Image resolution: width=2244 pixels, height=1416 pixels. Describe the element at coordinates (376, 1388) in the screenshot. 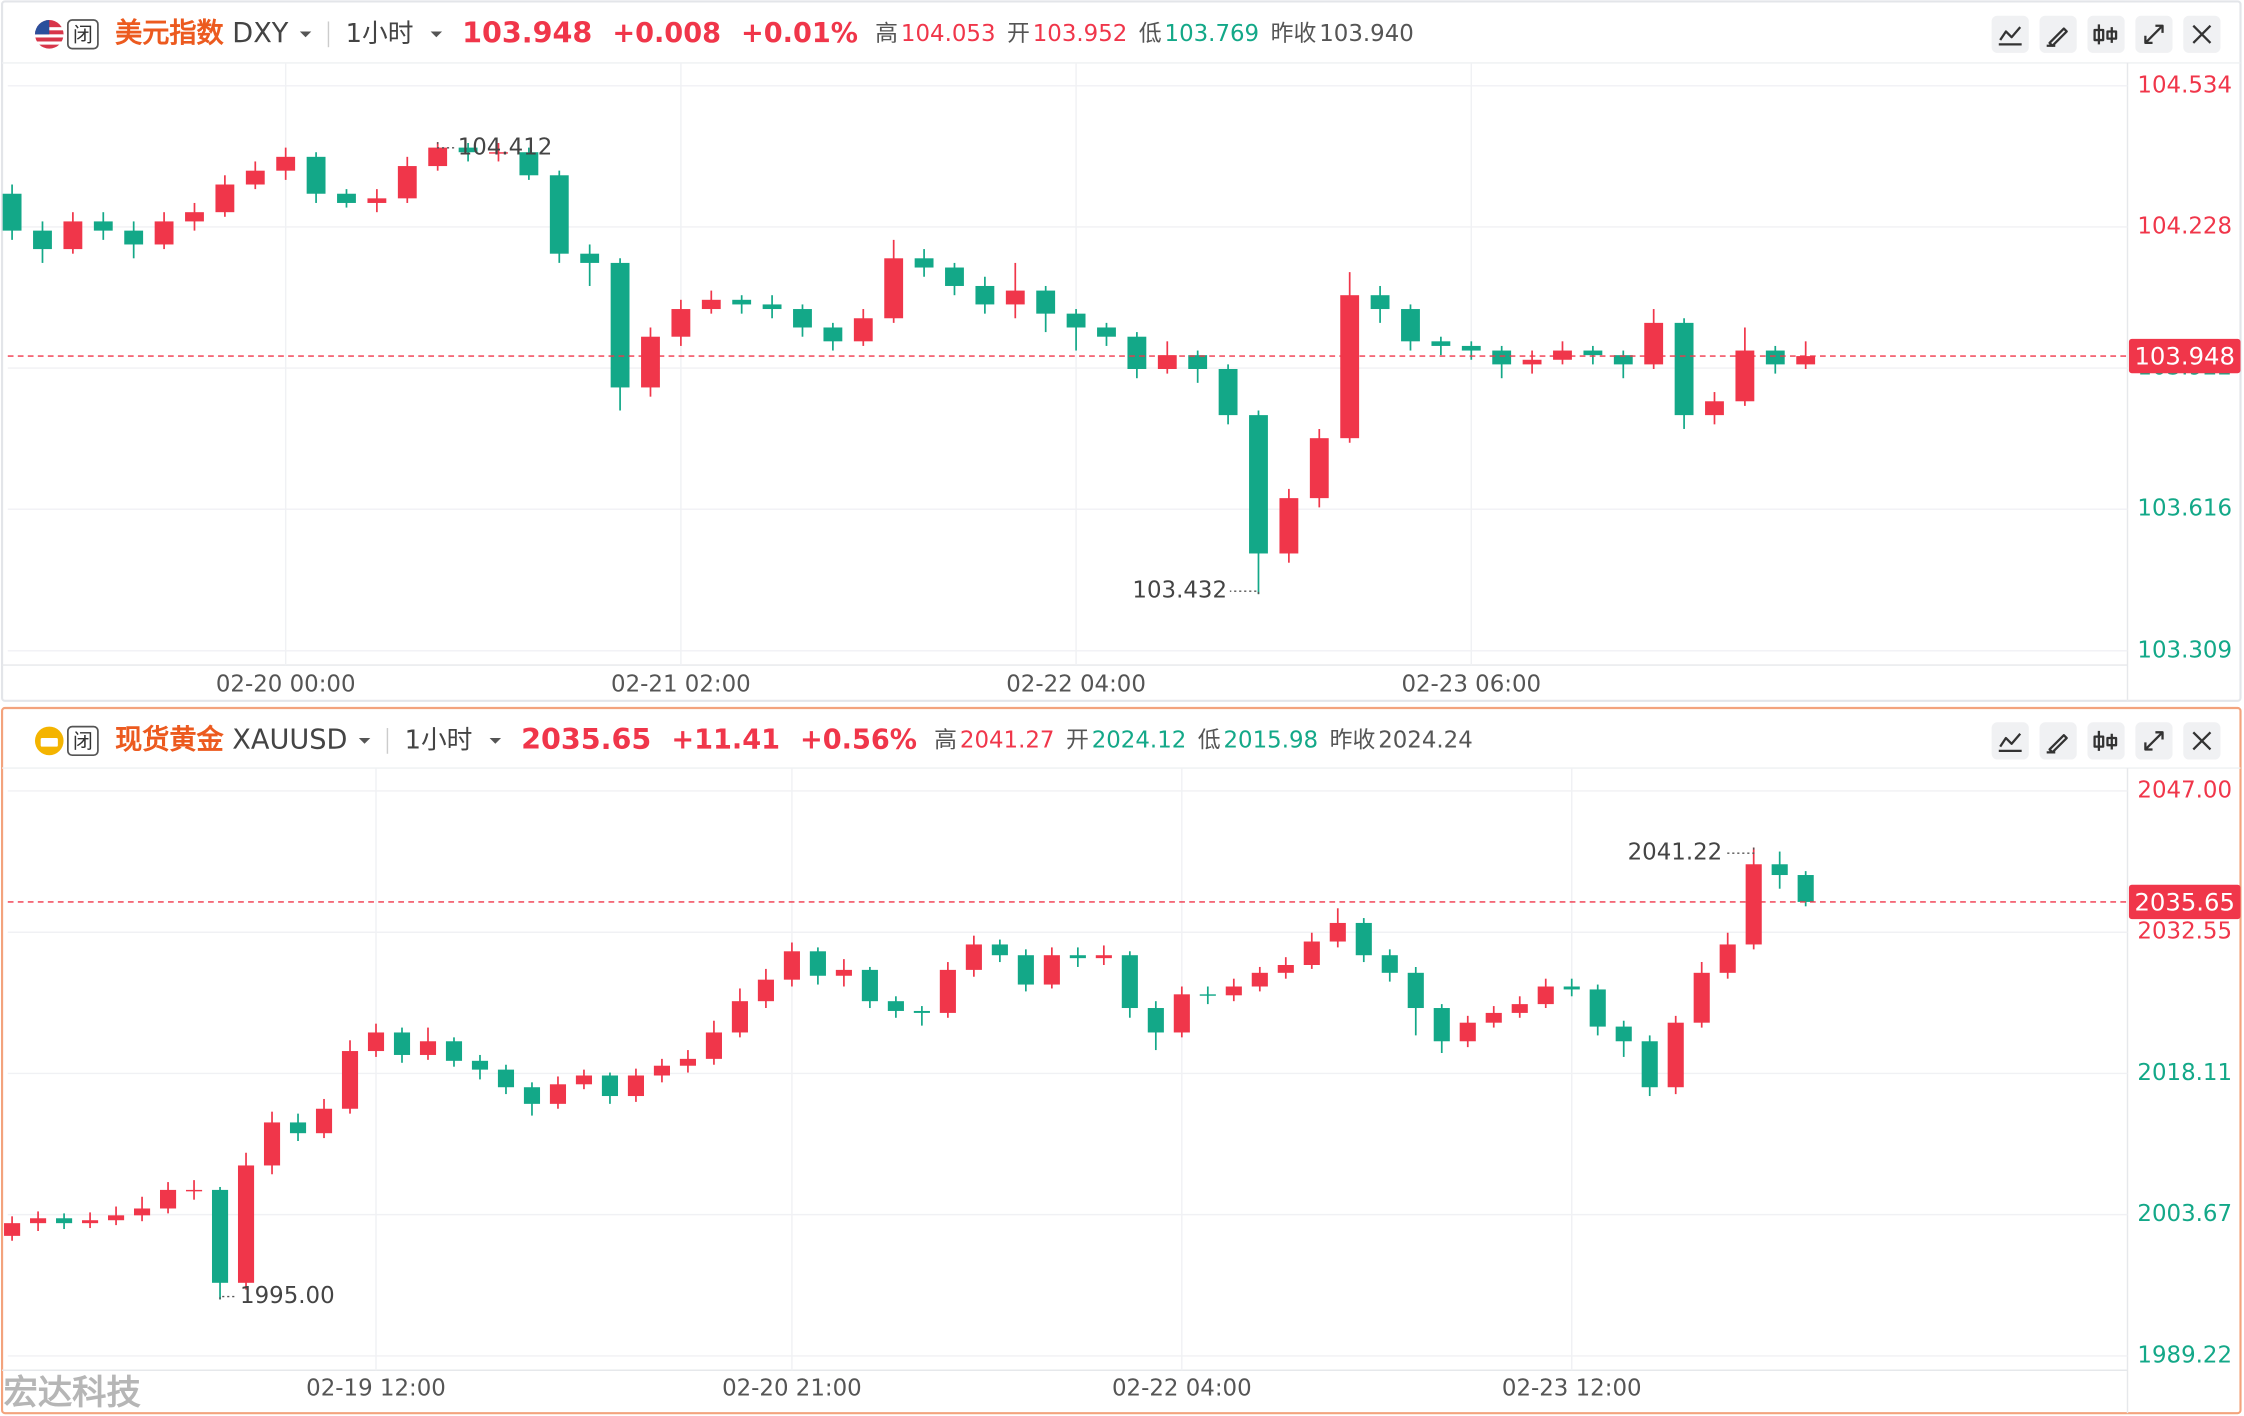

I see `x-tick-label: 02-19 12:00` at that location.